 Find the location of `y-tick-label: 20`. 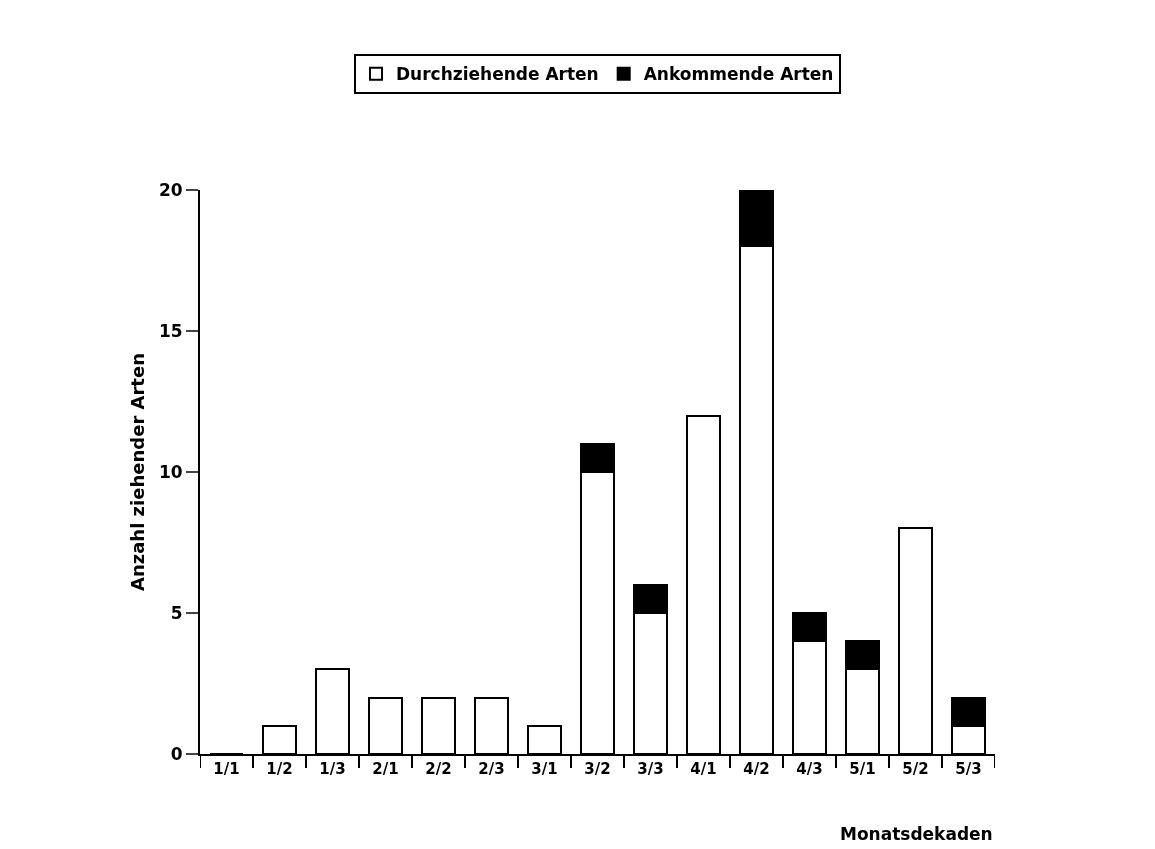

y-tick-label: 20 is located at coordinates (170, 189).